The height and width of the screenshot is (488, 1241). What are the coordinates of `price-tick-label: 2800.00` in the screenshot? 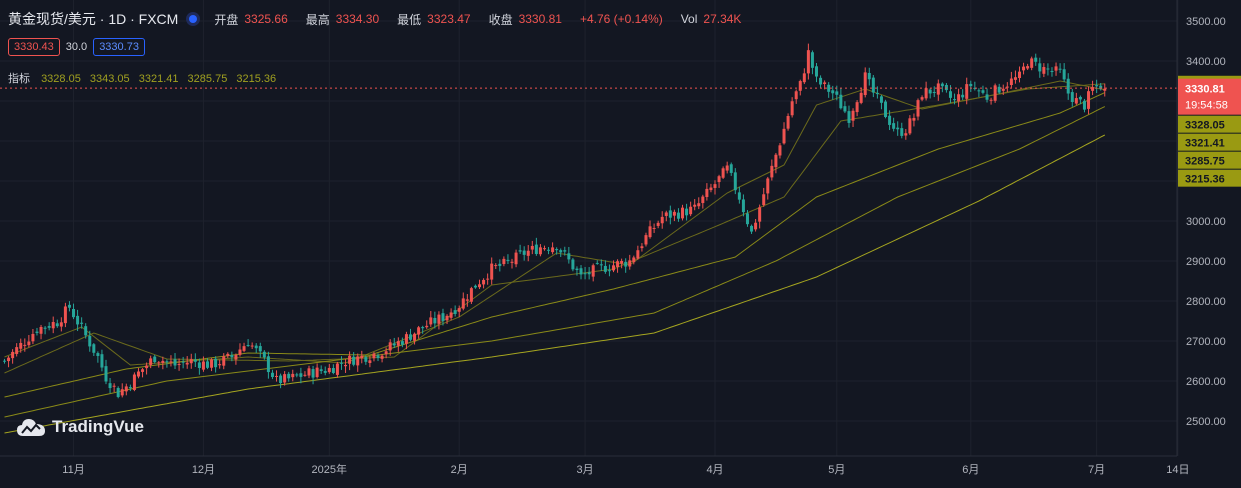 It's located at (1206, 302).